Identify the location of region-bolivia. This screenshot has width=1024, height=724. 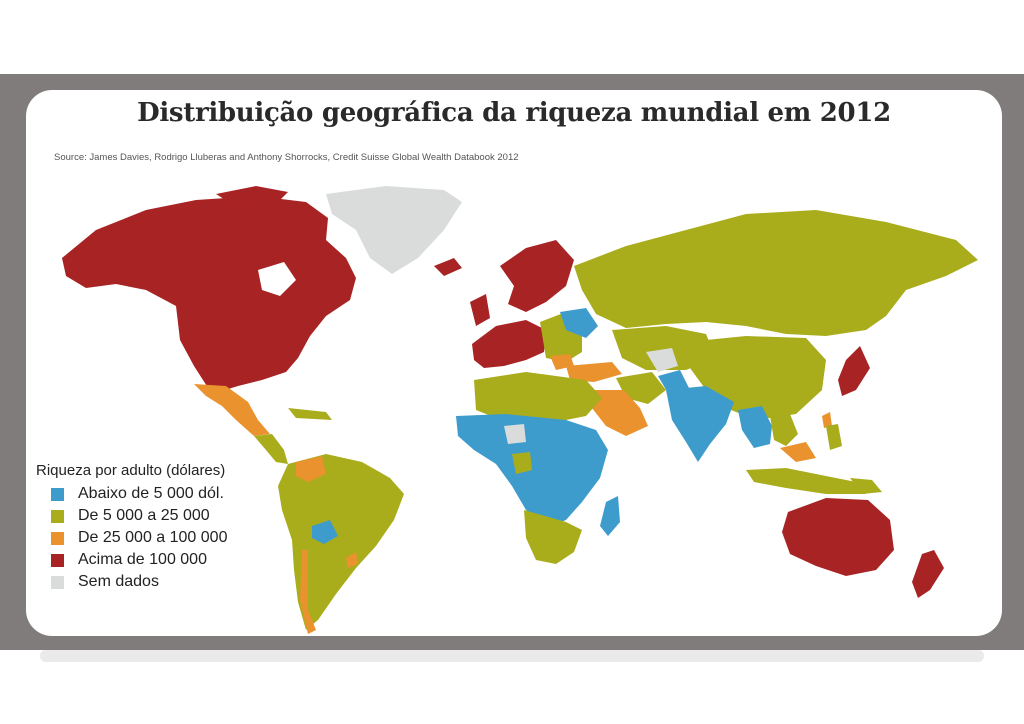
(325, 532).